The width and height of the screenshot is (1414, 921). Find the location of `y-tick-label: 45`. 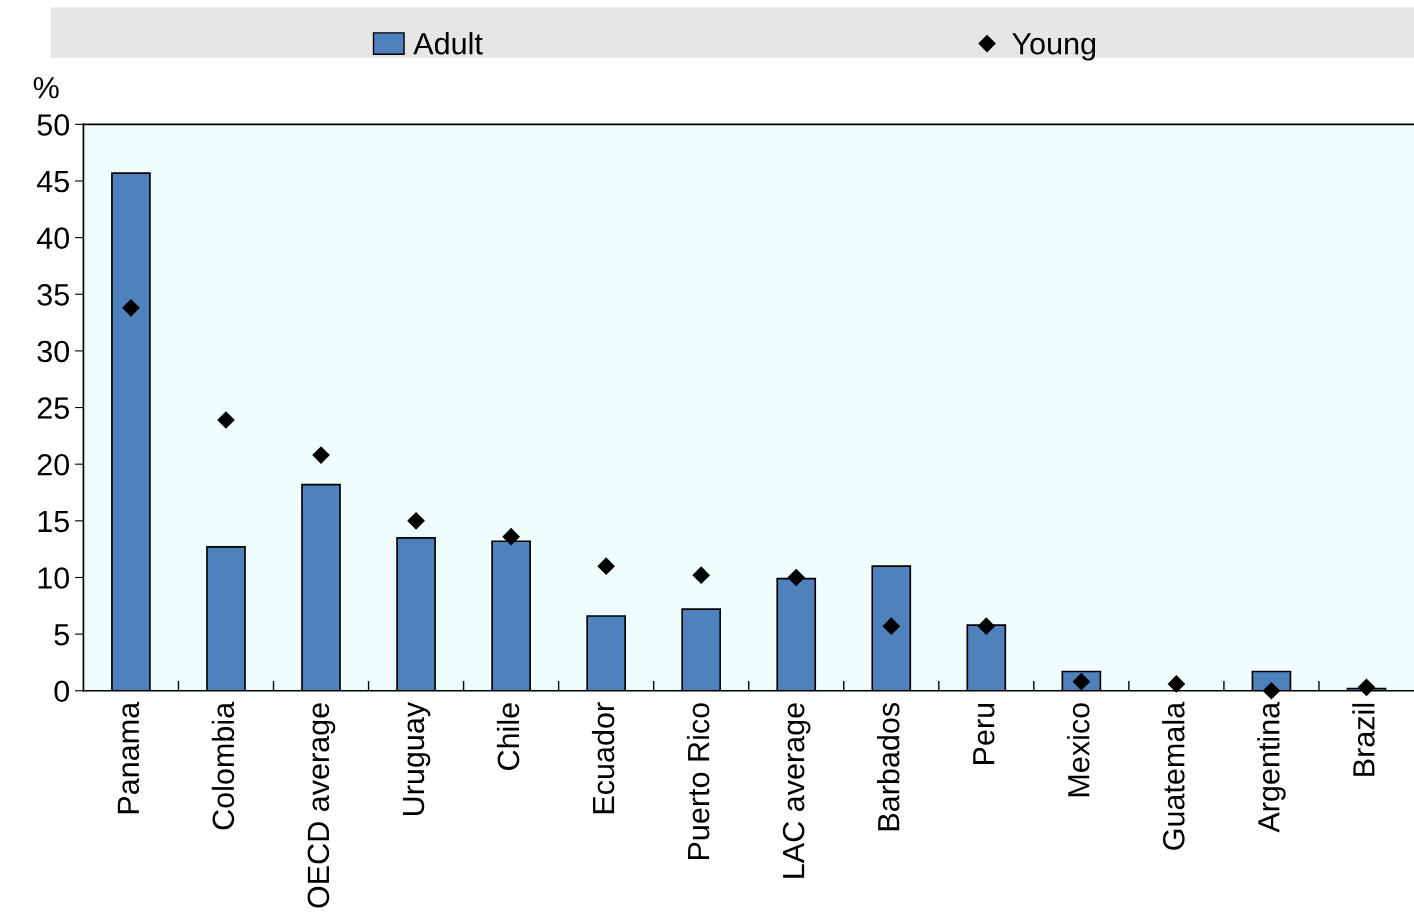

y-tick-label: 45 is located at coordinates (52, 182).